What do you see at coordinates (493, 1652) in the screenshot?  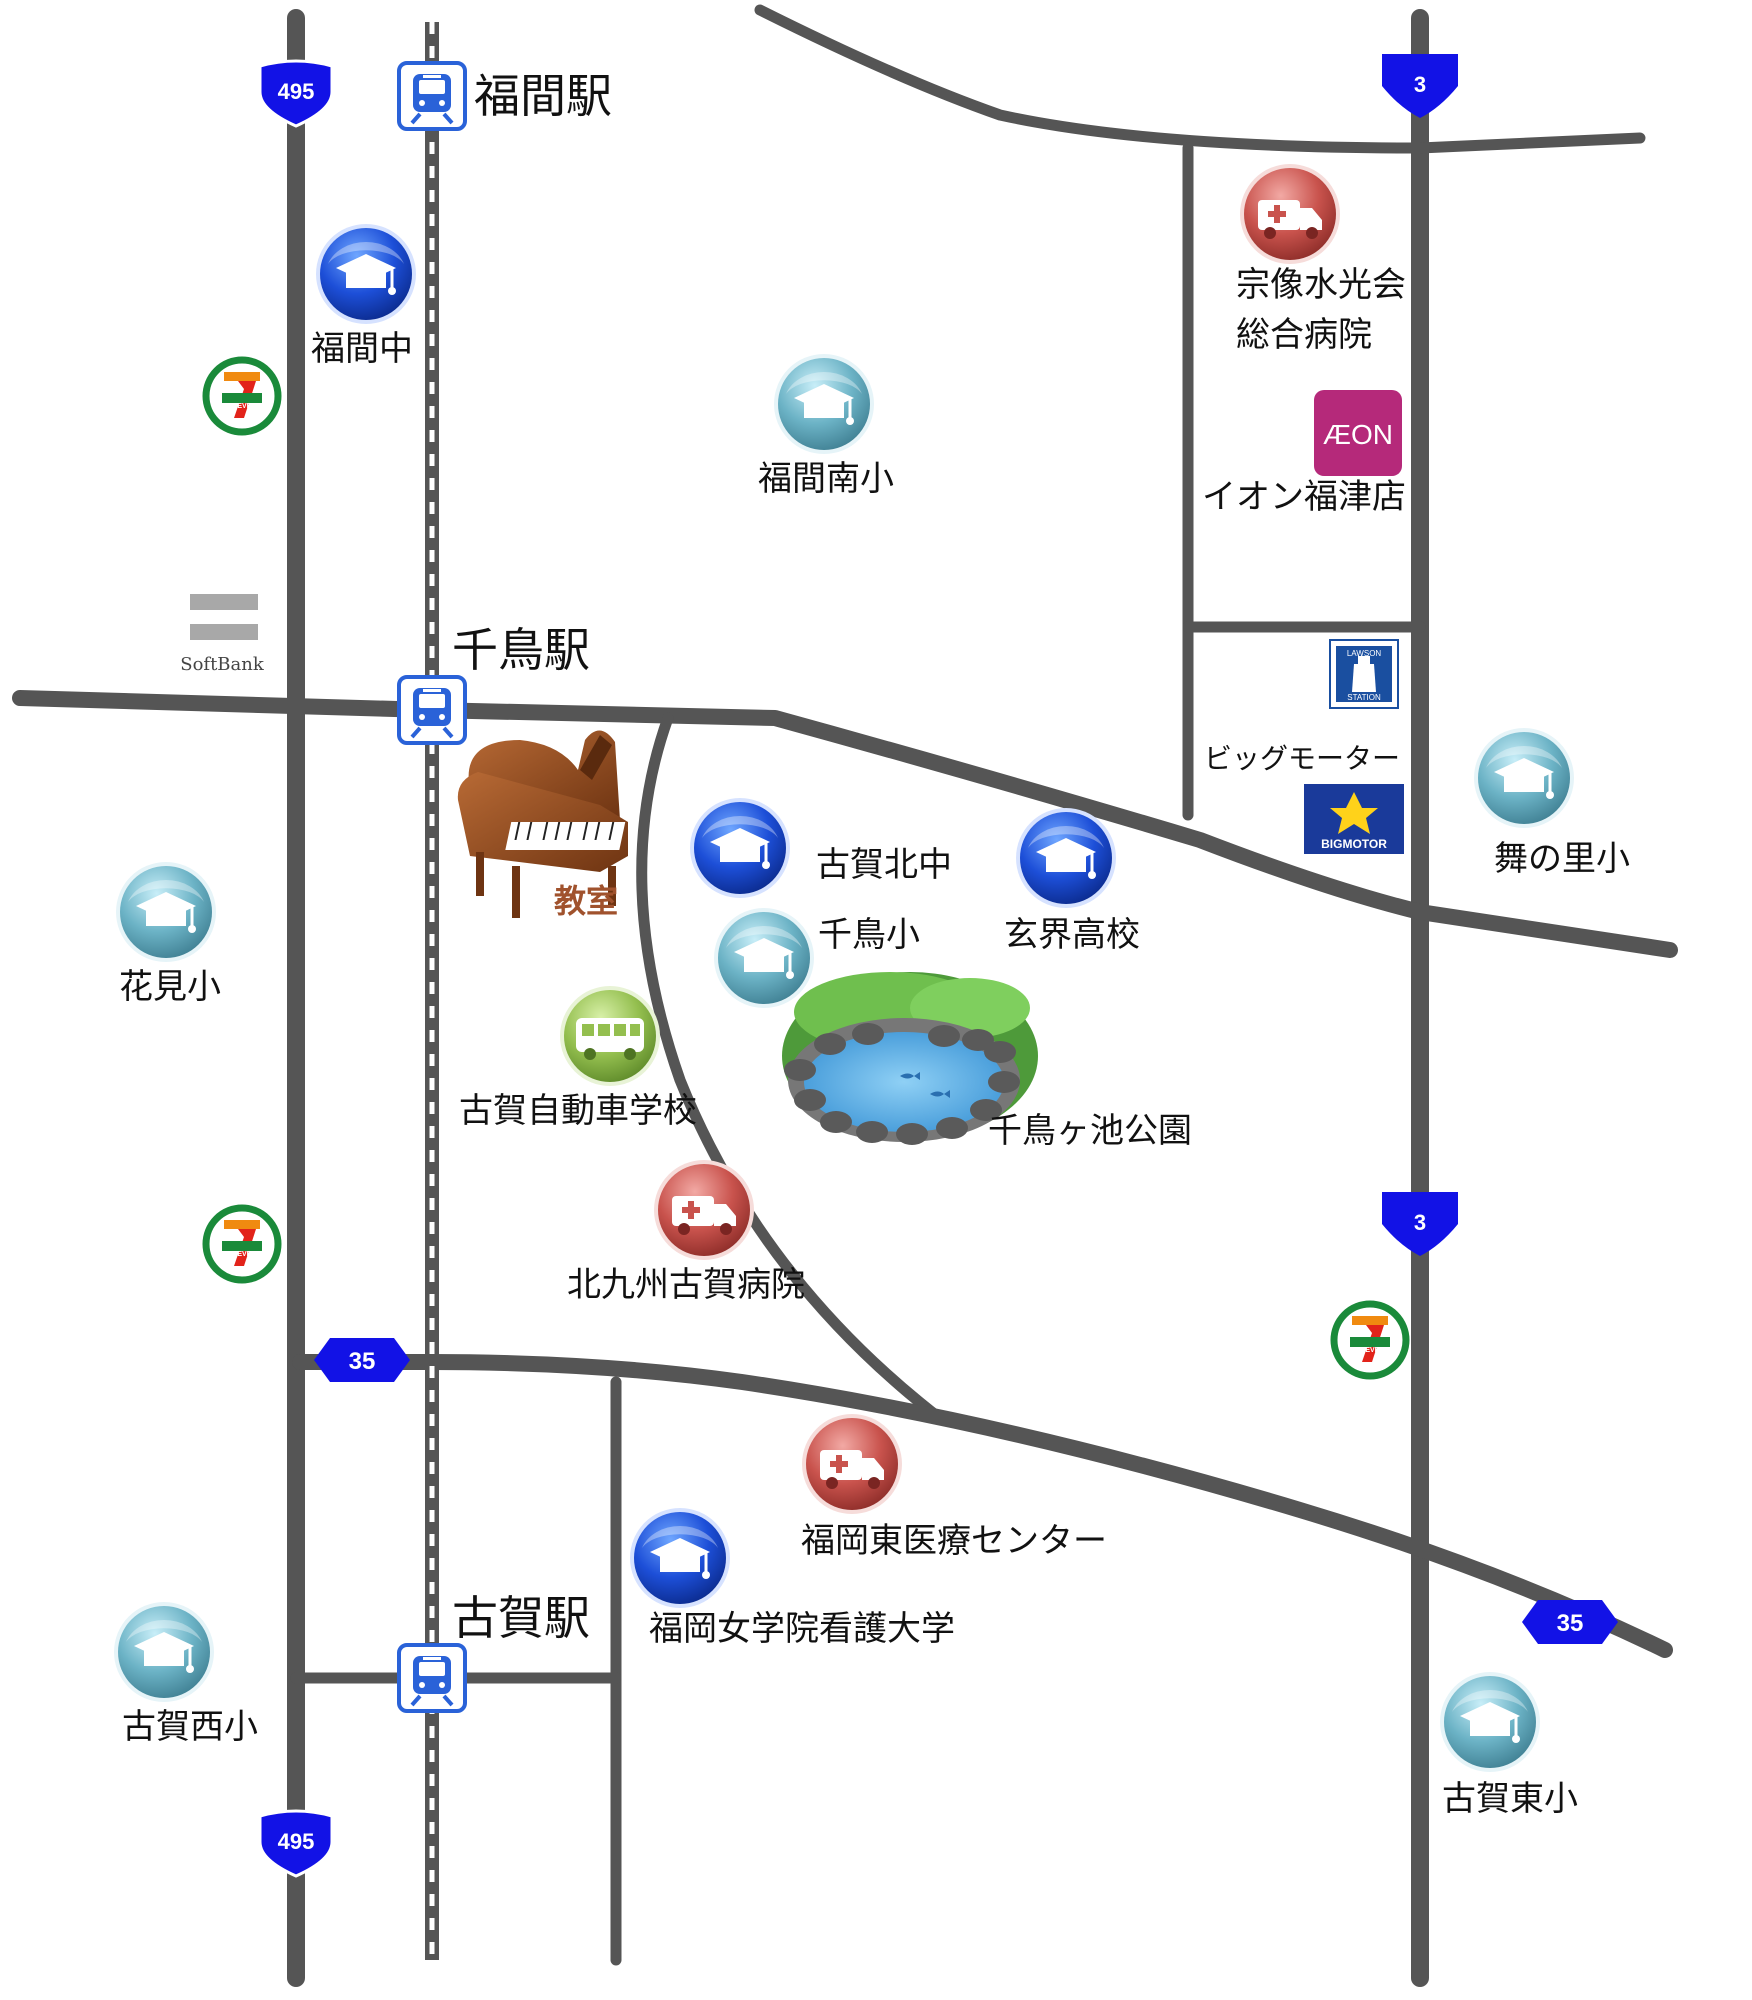 I see `koga-station: 古賀駅` at bounding box center [493, 1652].